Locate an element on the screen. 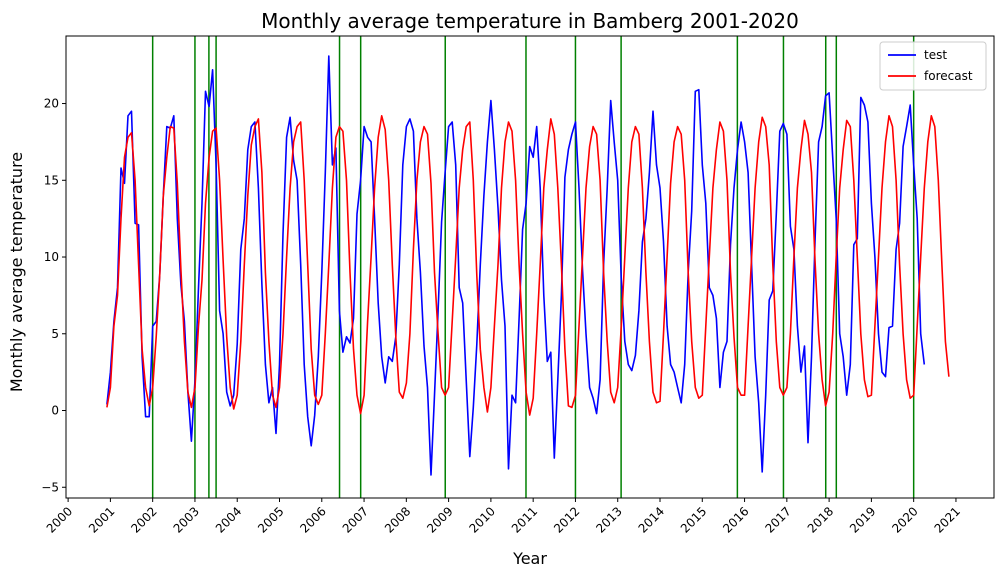  x-tick-label: 2014 is located at coordinates (651, 519).